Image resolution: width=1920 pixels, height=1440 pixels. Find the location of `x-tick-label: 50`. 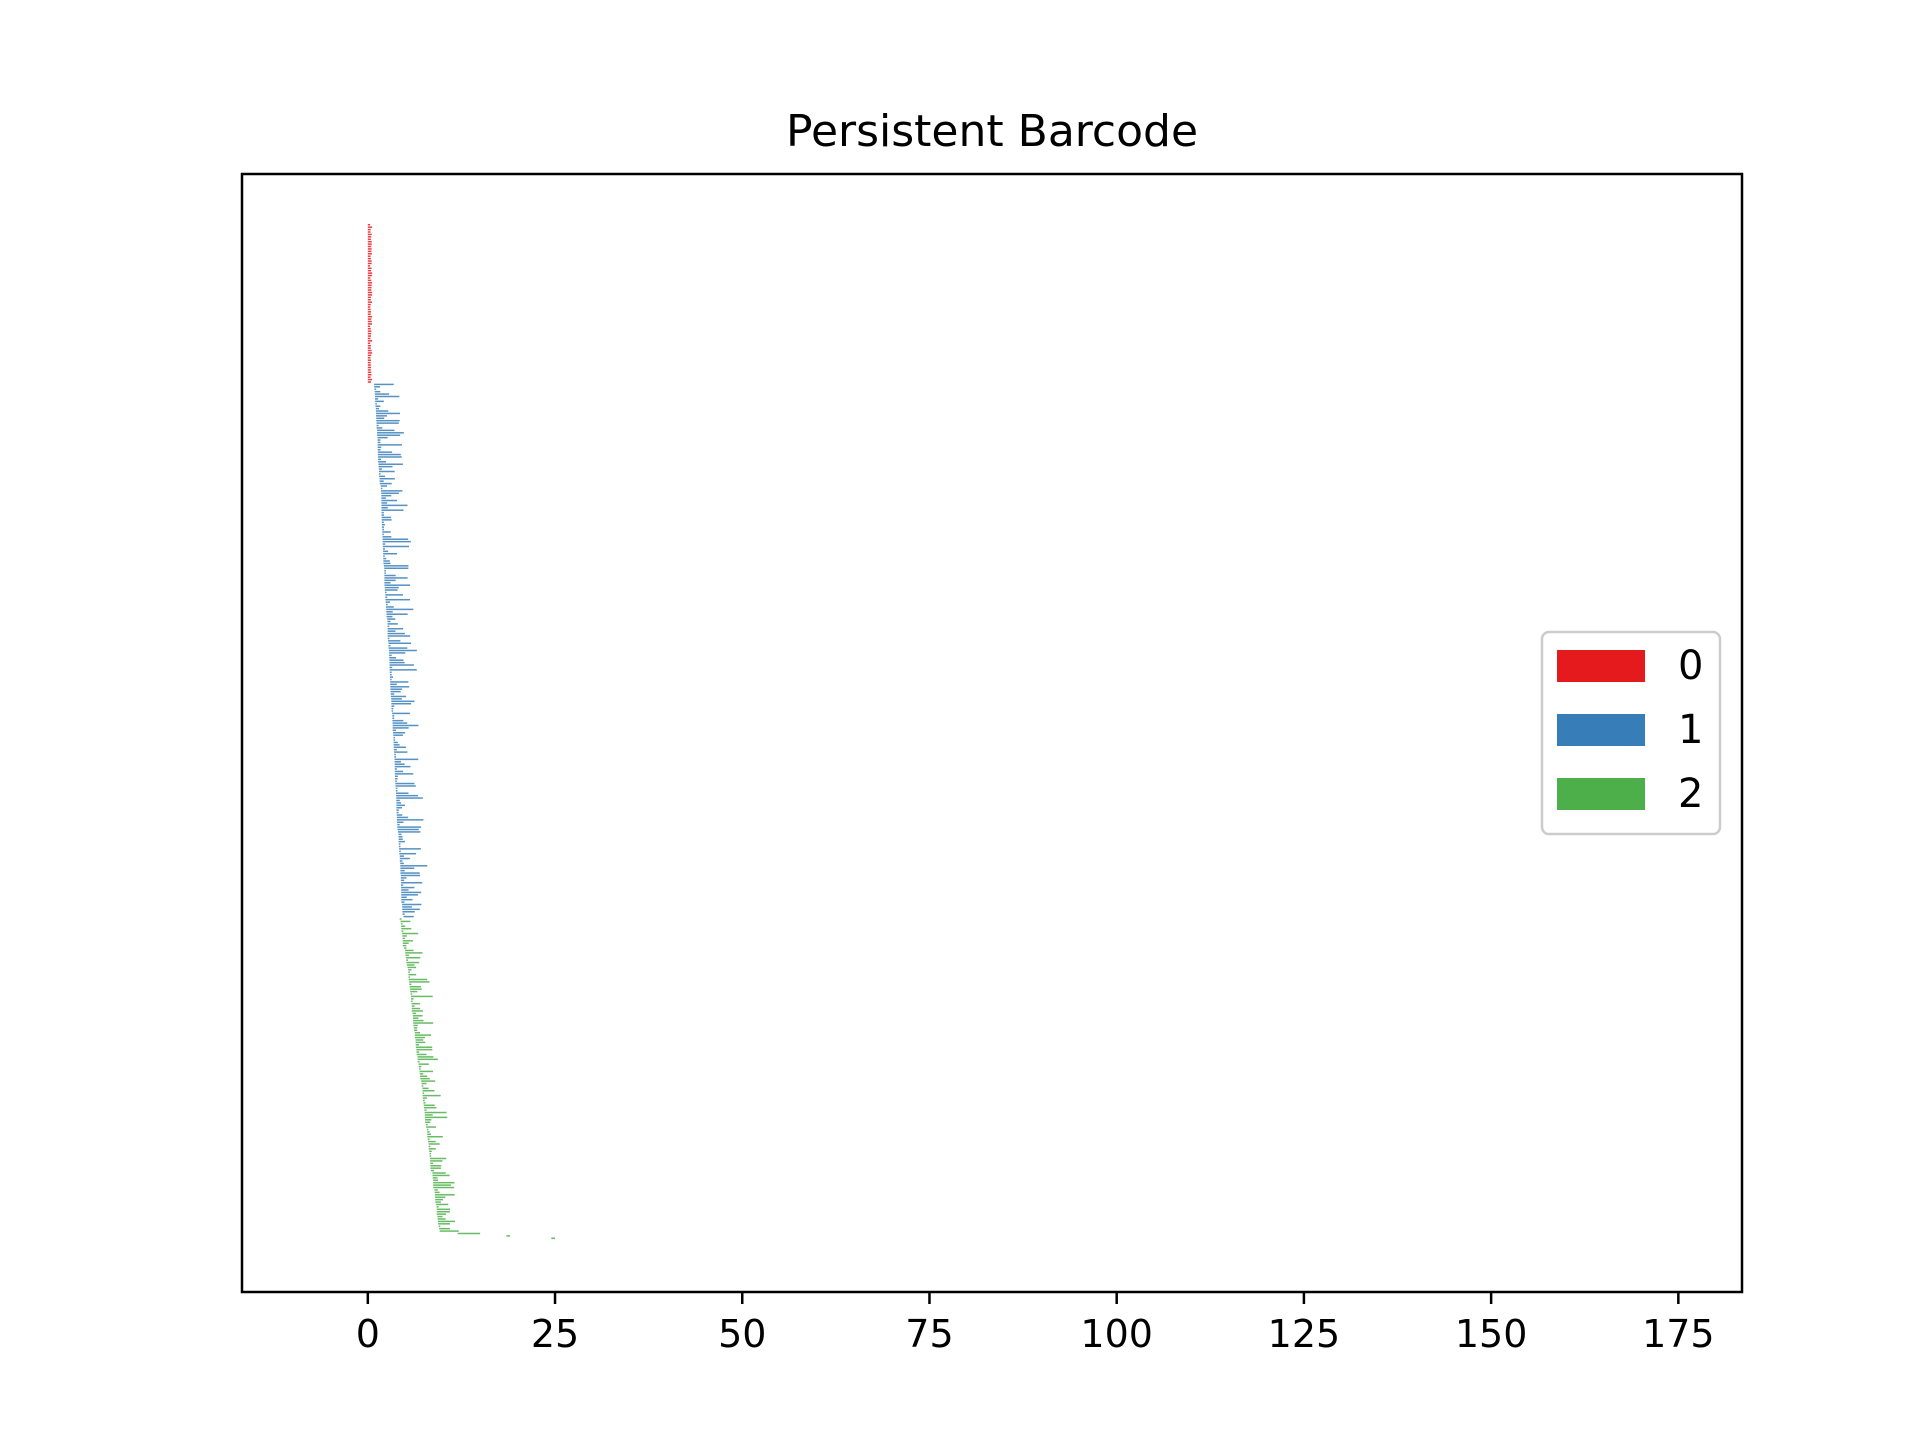

x-tick-label: 50 is located at coordinates (742, 1334).